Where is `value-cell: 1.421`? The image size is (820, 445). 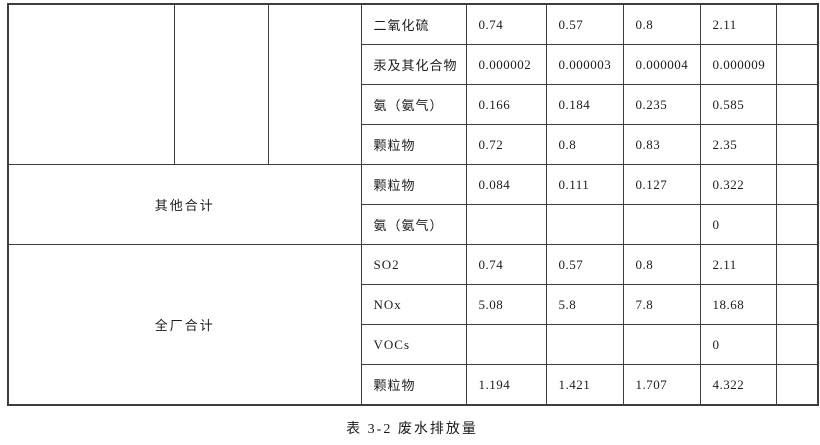 value-cell: 1.421 is located at coordinates (584, 385).